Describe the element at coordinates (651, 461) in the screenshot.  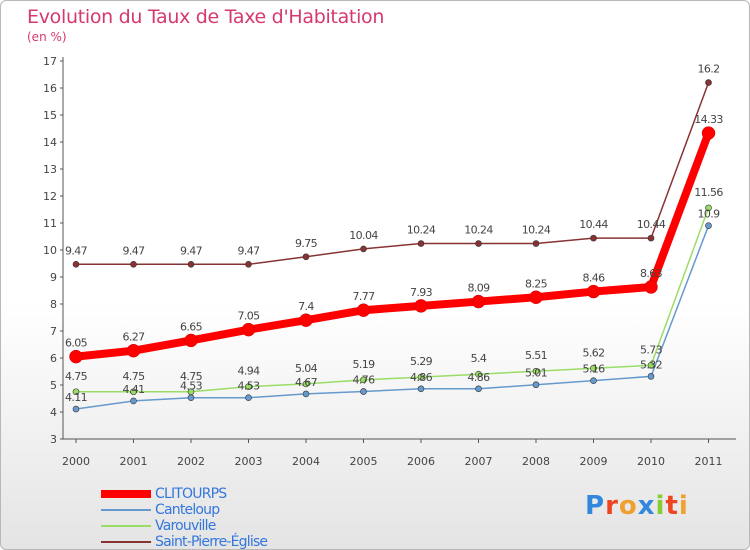
I see `x-tick-label: 2010` at that location.